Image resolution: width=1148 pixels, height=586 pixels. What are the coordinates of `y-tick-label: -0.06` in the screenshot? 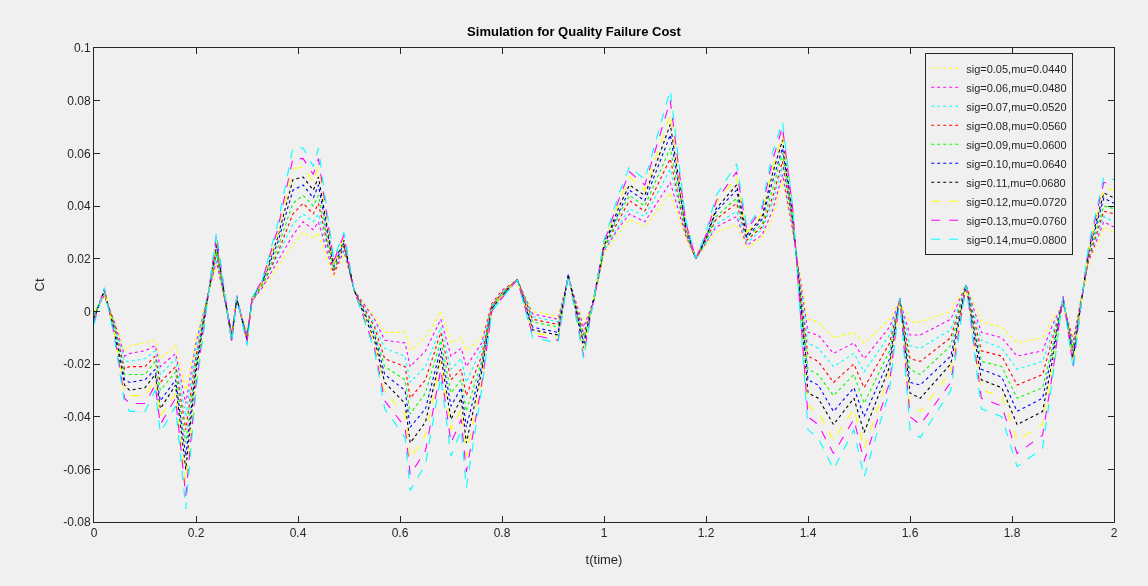 It's located at (77, 469).